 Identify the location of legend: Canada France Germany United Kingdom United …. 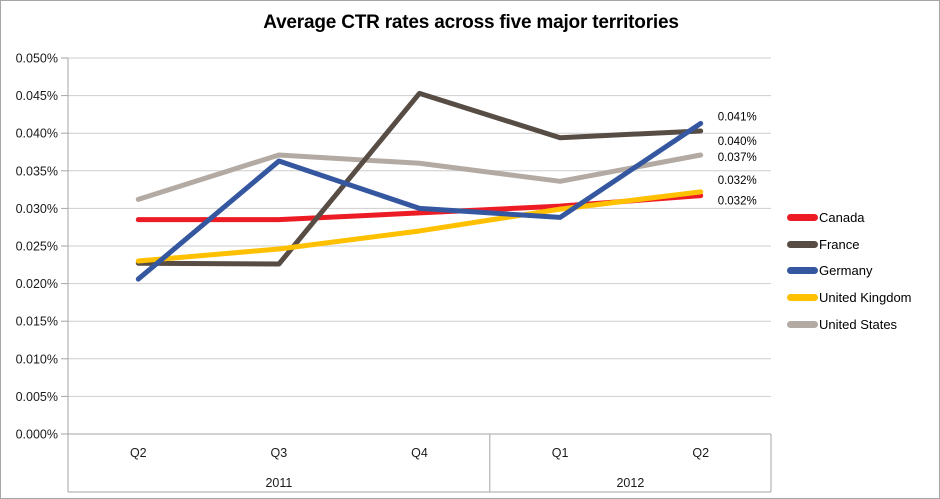
(849, 271).